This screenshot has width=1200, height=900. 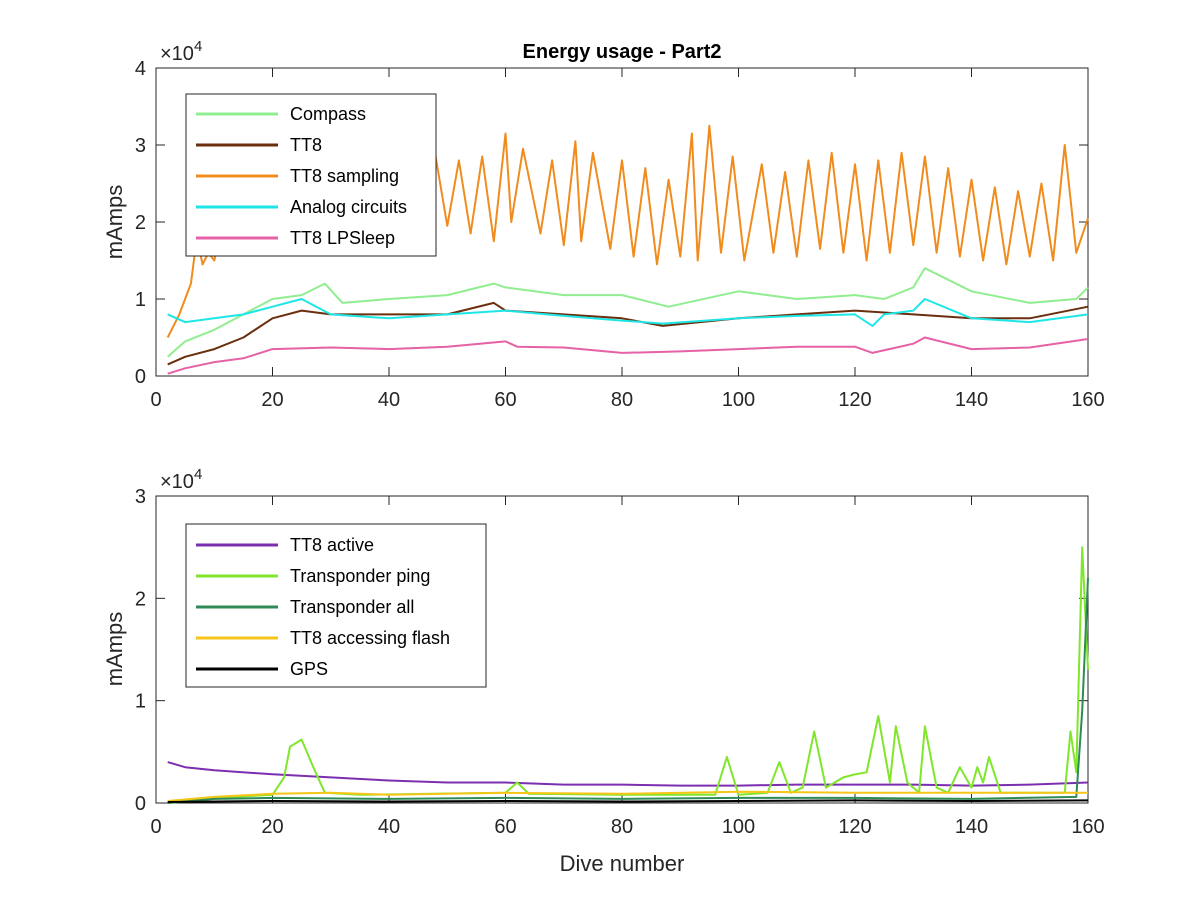 I want to click on top-x-tick-label: 40, so click(x=389, y=400).